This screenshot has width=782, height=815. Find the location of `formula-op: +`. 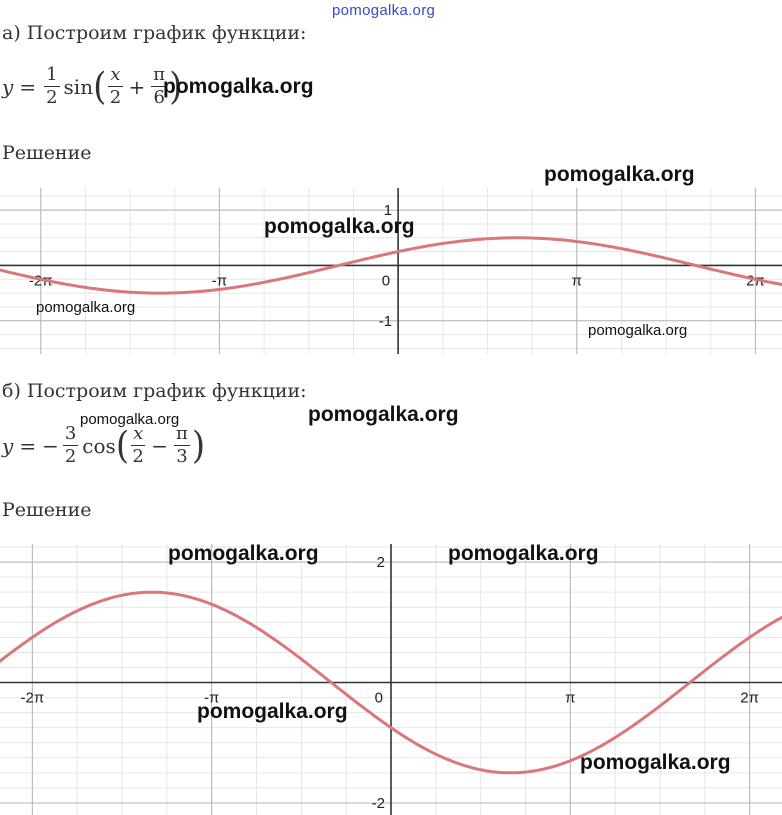

formula-op: + is located at coordinates (137, 86).